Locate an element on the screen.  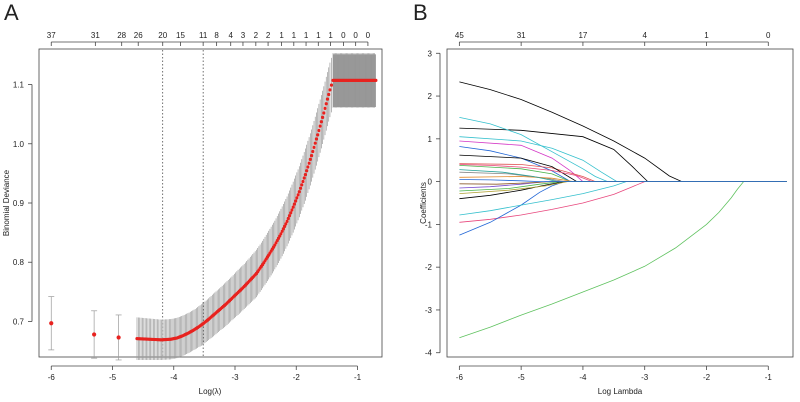
b-y-tick-label: 1 is located at coordinates (430, 139).